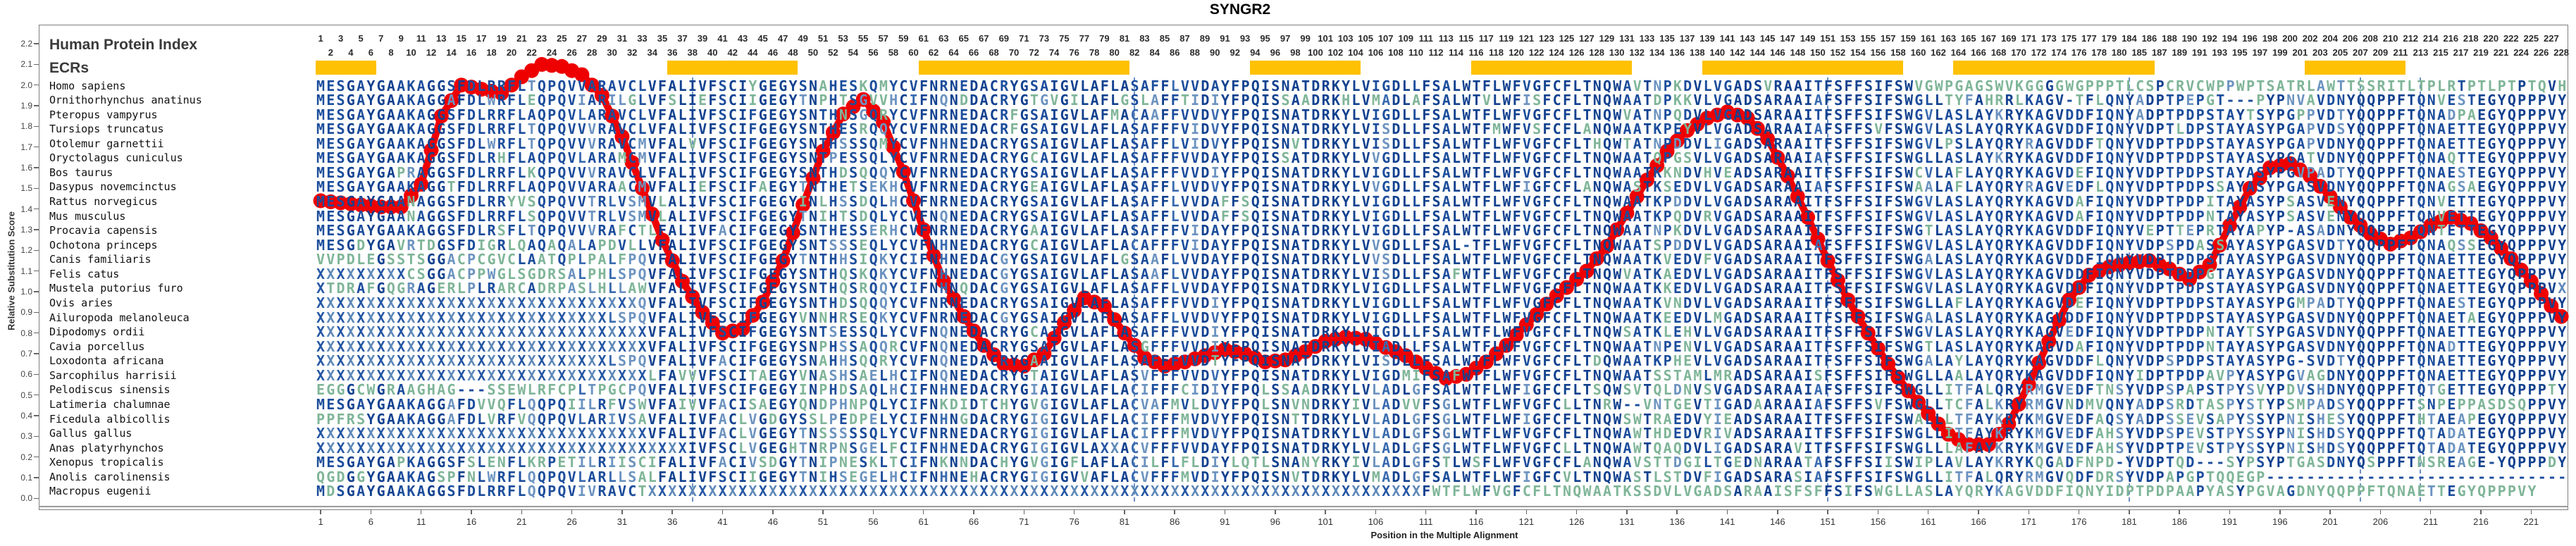 The image size is (2576, 546). I want to click on col-index-number: 62, so click(933, 52).